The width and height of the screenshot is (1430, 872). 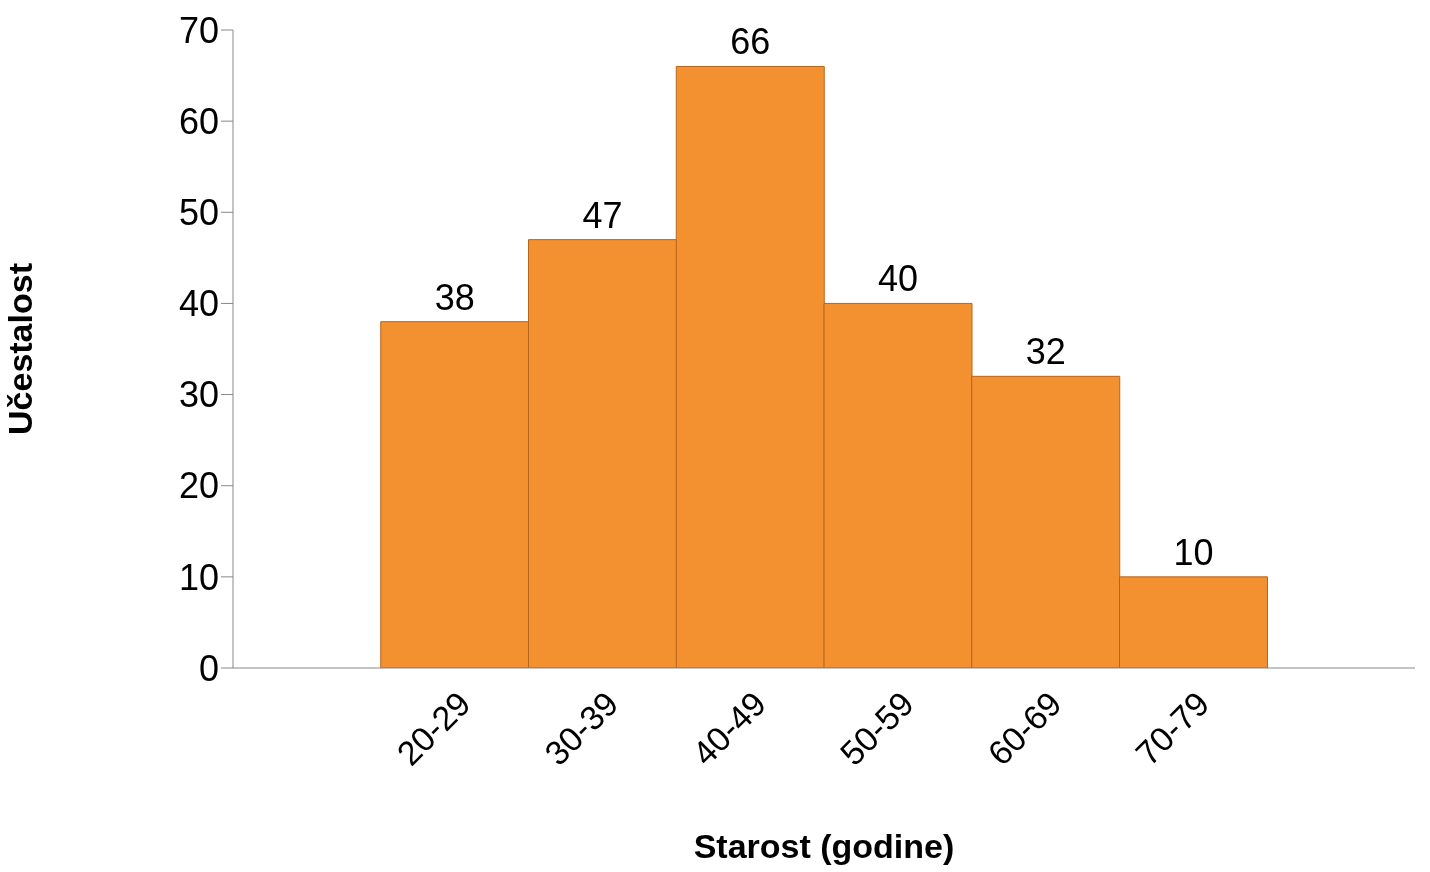 What do you see at coordinates (20, 349) in the screenshot?
I see `y-axis-title: Učestalost` at bounding box center [20, 349].